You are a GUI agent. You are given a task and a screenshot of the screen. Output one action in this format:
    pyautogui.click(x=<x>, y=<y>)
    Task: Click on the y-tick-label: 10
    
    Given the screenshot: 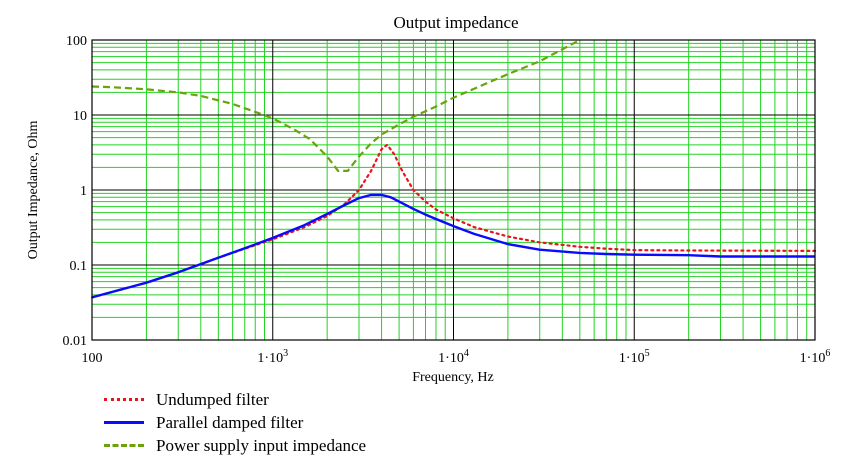 What is the action you would take?
    pyautogui.click(x=80, y=116)
    